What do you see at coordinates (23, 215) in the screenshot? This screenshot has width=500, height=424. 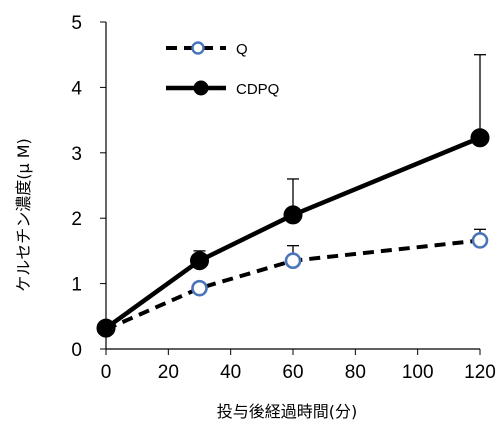 I see `y-axis-title: ケルセチン濃度(μ M)` at bounding box center [23, 215].